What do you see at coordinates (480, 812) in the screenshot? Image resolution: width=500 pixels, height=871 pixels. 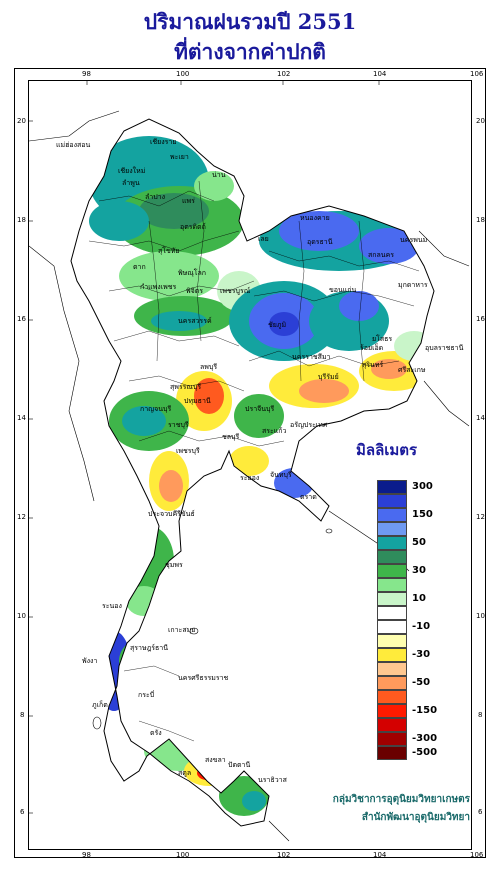 I see `y-tick-right: 6` at bounding box center [480, 812].